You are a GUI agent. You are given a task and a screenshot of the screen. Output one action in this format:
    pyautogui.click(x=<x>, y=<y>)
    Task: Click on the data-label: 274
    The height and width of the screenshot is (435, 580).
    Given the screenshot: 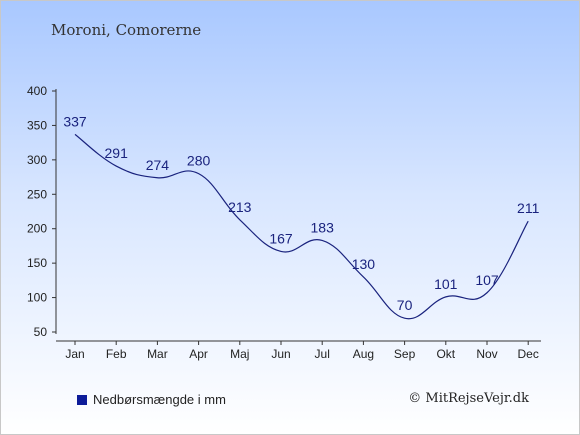 What is the action you would take?
    pyautogui.click(x=158, y=165)
    